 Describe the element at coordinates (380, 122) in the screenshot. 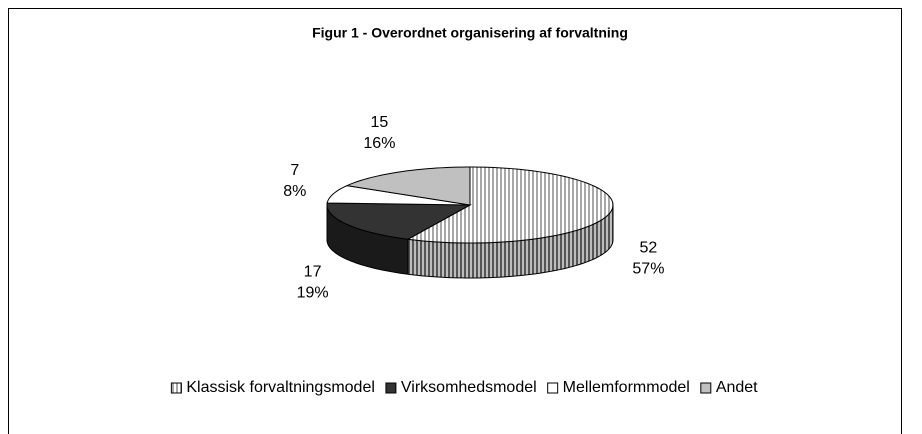

I see `data-label: 15` at that location.